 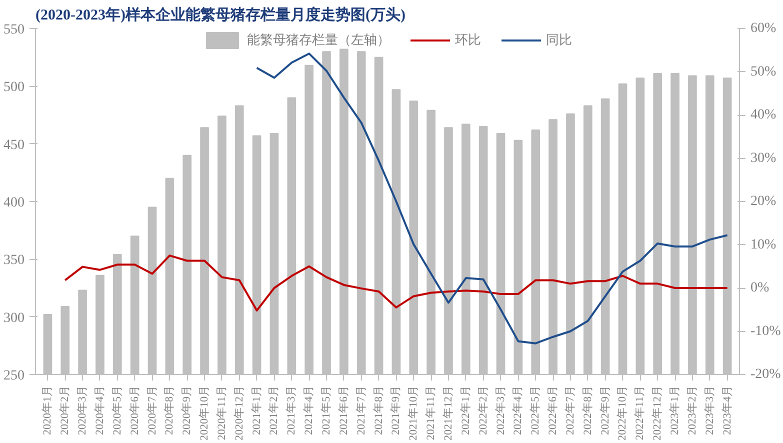 What do you see at coordinates (605, 410) in the screenshot?
I see `x-tick-label: 2022年9月` at bounding box center [605, 410].